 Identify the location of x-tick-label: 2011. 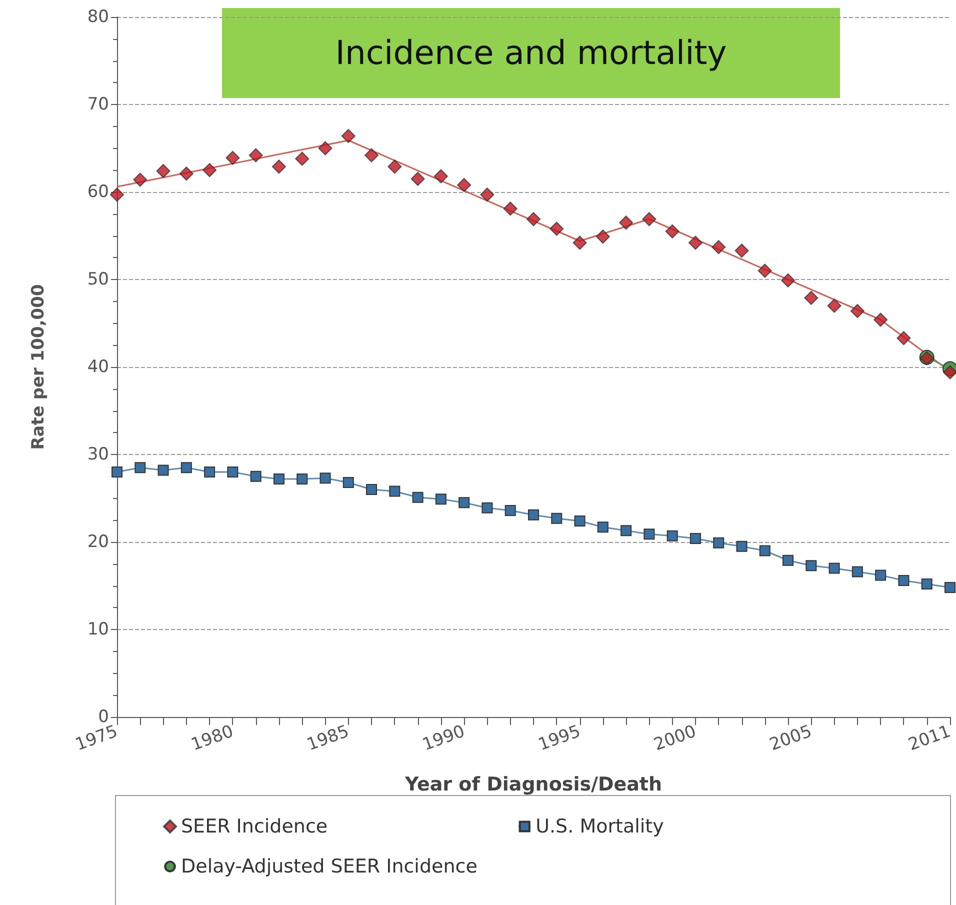
(930, 739).